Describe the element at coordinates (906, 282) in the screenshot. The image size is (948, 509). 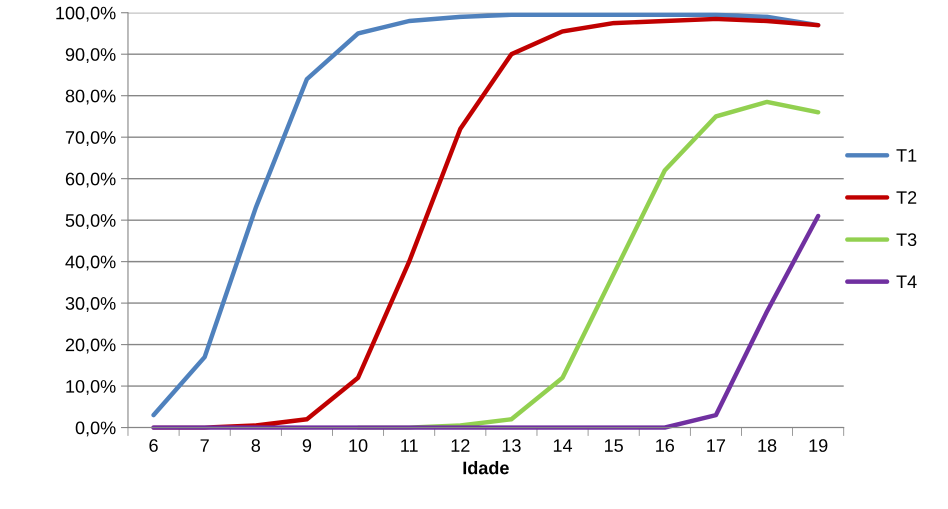
I see `legend-label: T4` at that location.